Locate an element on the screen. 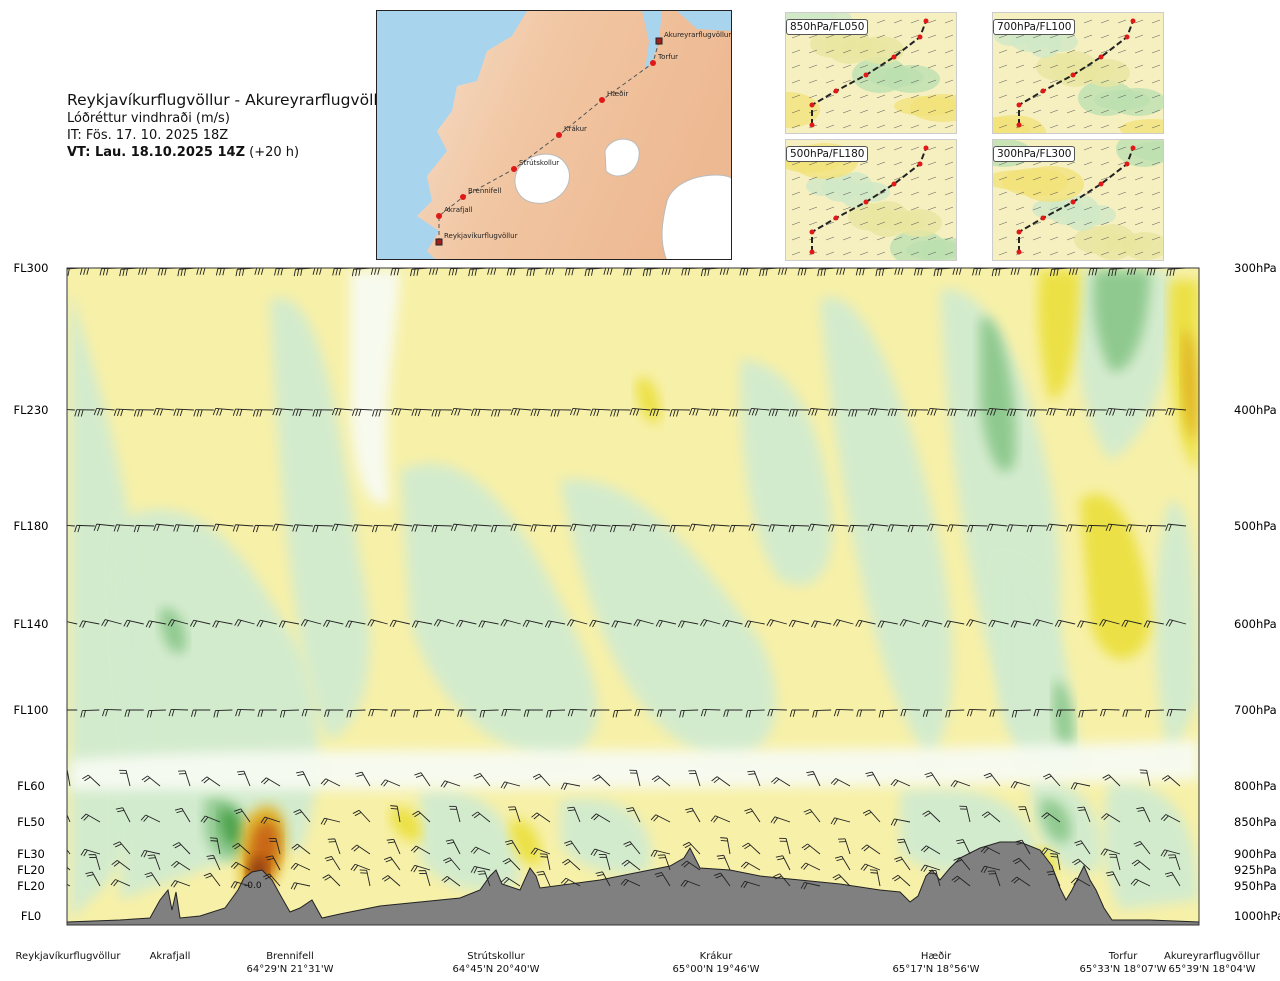 The width and height of the screenshot is (1280, 981). map-station-label: Strútskollur is located at coordinates (539, 163).